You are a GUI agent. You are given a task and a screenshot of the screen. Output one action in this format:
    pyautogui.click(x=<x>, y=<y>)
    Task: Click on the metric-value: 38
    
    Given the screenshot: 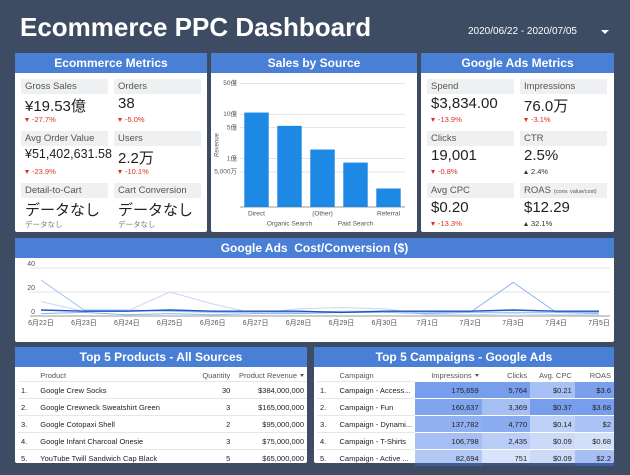 What is the action you would take?
    pyautogui.click(x=126, y=103)
    